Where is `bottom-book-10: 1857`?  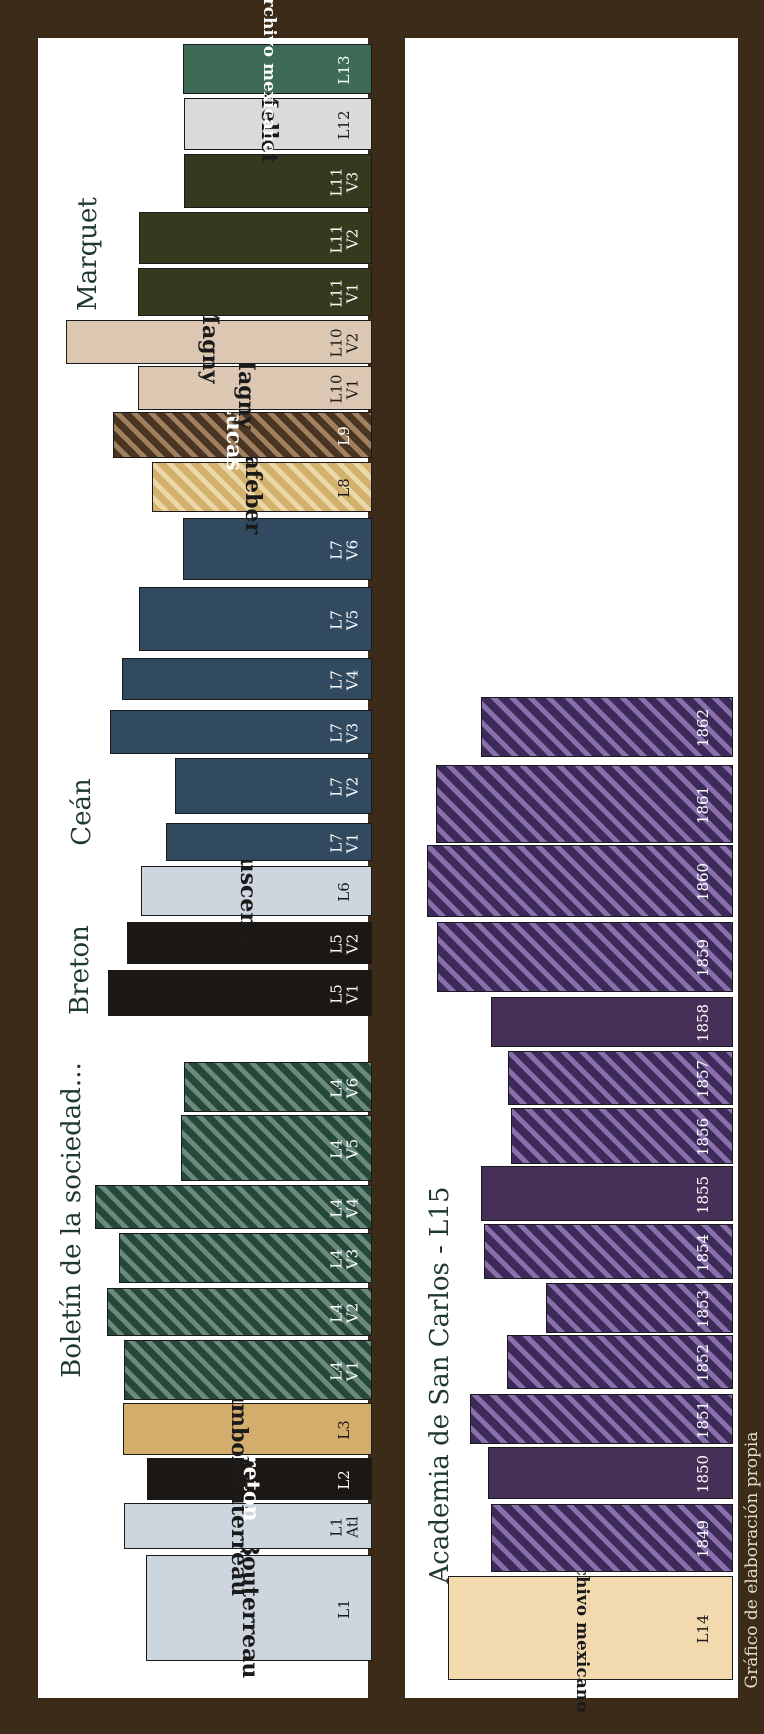
bottom-book-10: 1857 is located at coordinates (620, 1078).